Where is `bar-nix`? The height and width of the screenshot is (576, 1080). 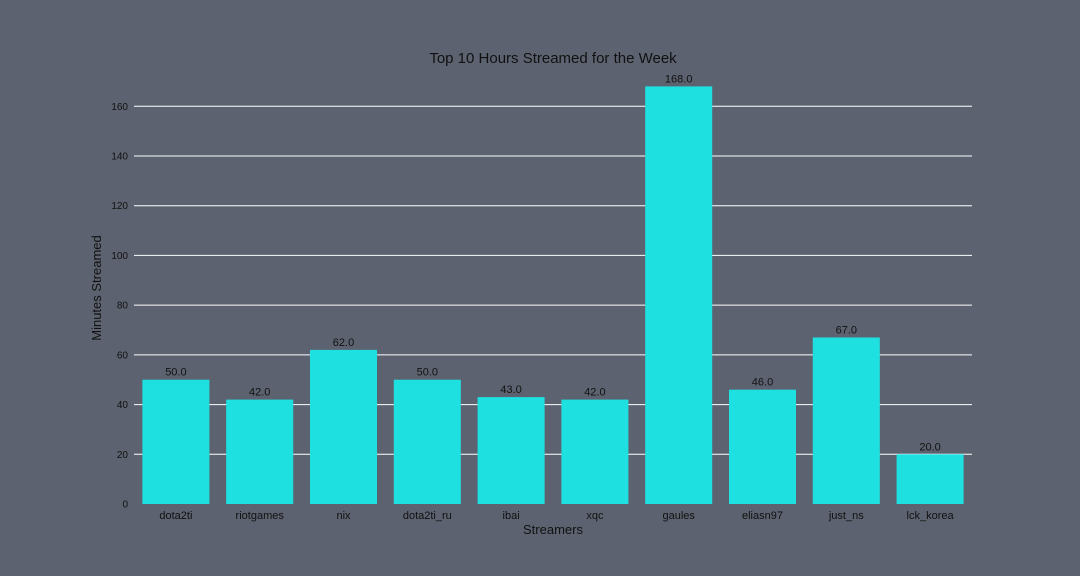
bar-nix is located at coordinates (343, 426).